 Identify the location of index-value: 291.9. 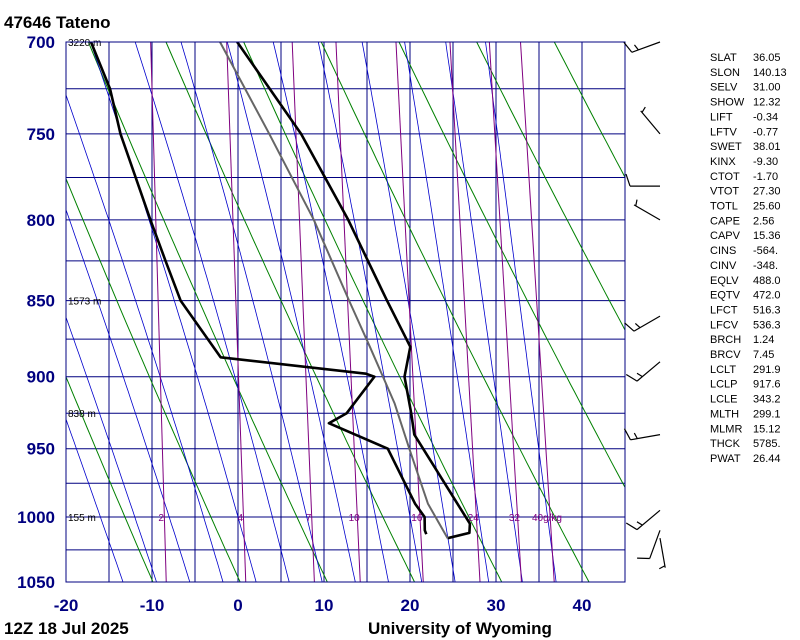
(767, 370).